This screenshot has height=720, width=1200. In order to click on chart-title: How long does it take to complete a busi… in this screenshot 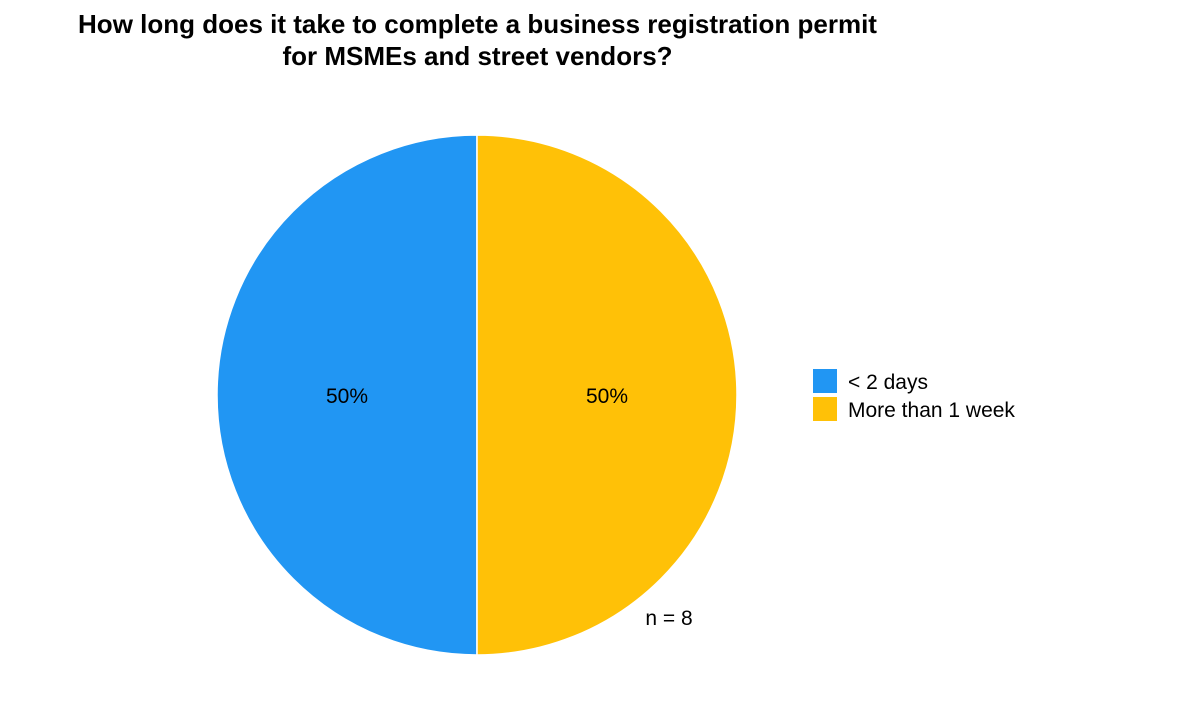, I will do `click(477, 40)`.